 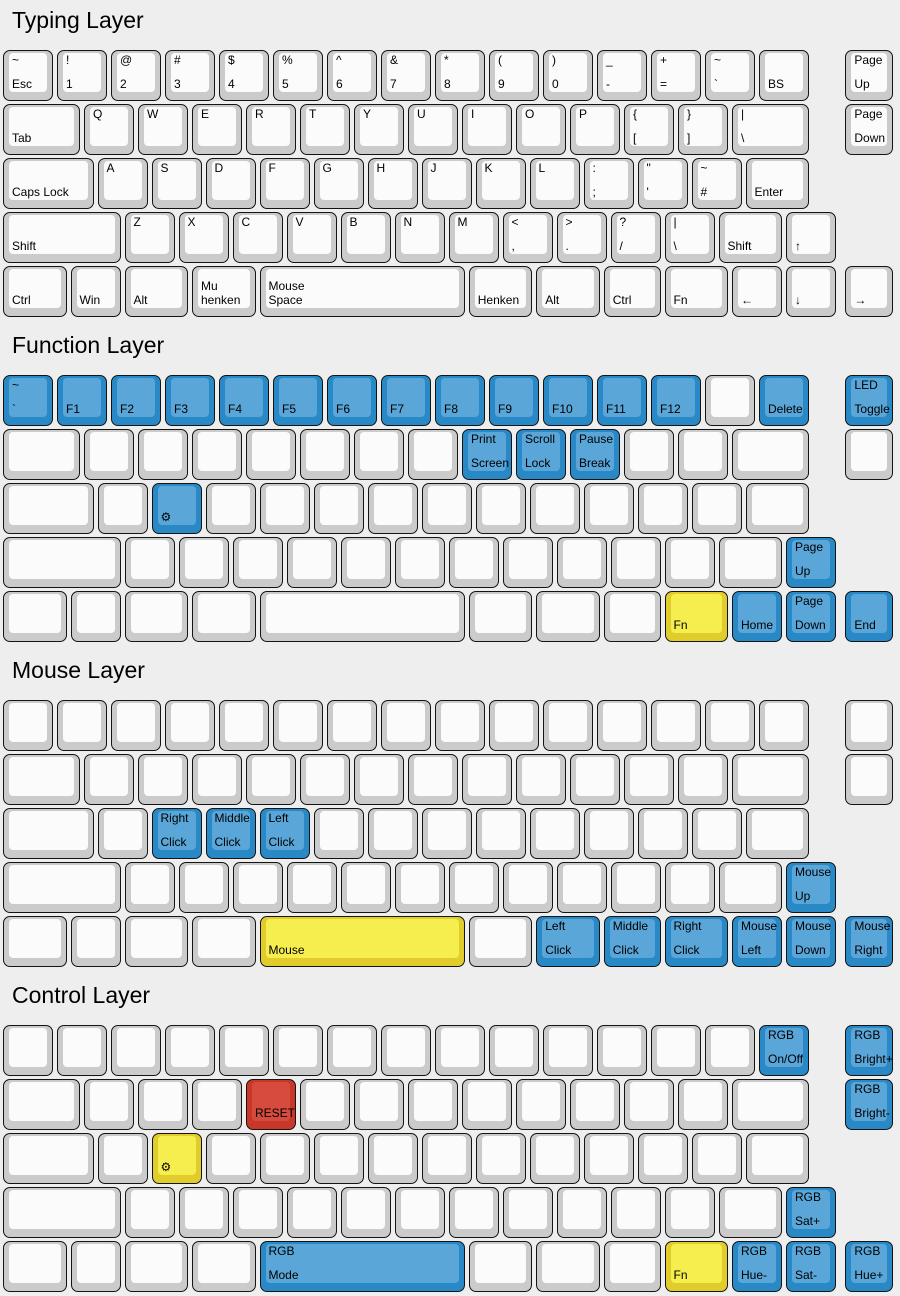 I want to click on rgb-bright+-key: RGB Bright+, so click(x=869, y=1050).